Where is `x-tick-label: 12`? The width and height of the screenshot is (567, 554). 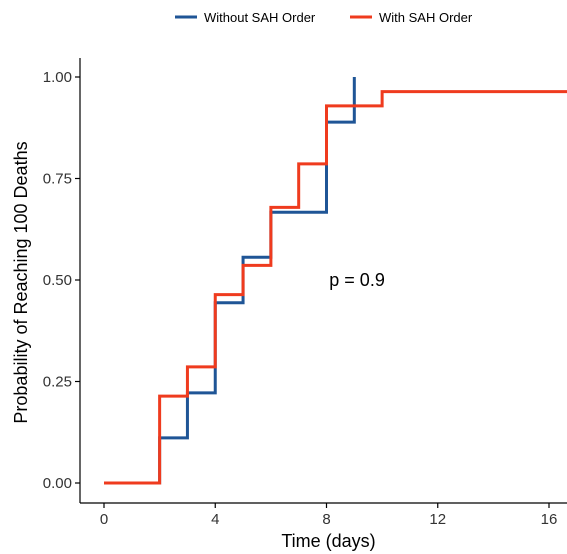
x-tick-label: 12 is located at coordinates (437, 519).